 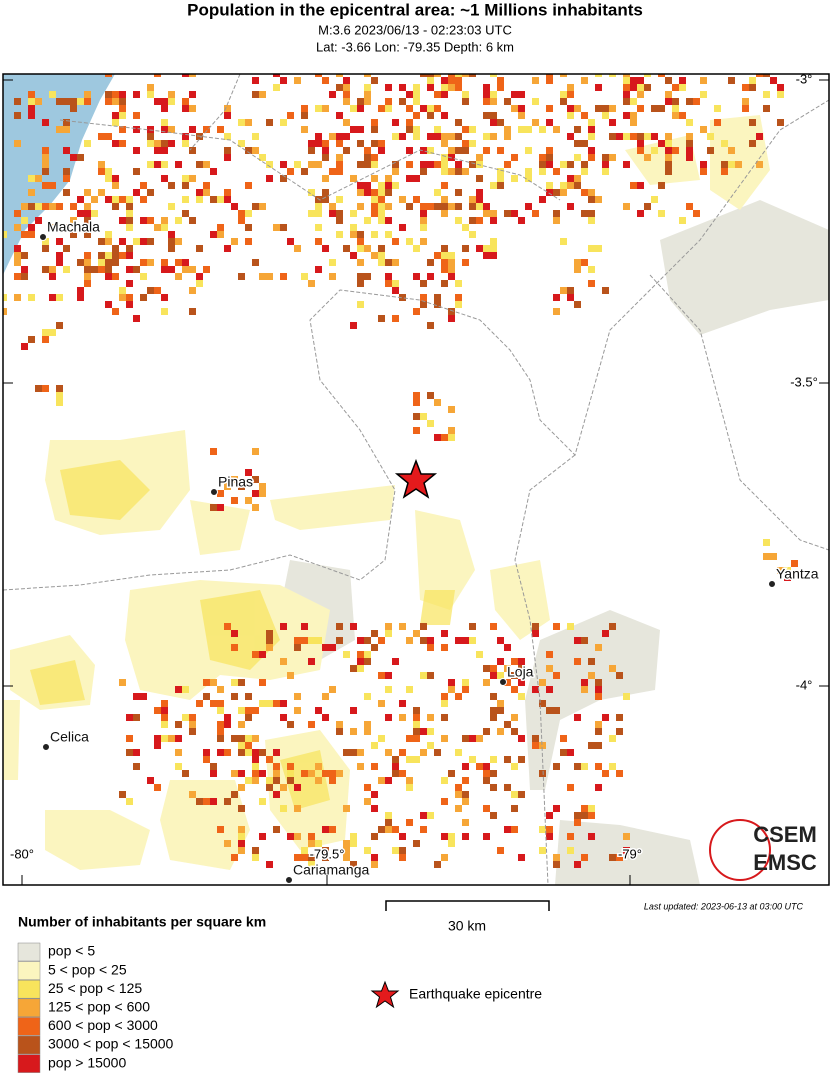 I want to click on event-info: M:3.6 2023/06/13 - 02:23:03 UTC, so click(x=415, y=29).